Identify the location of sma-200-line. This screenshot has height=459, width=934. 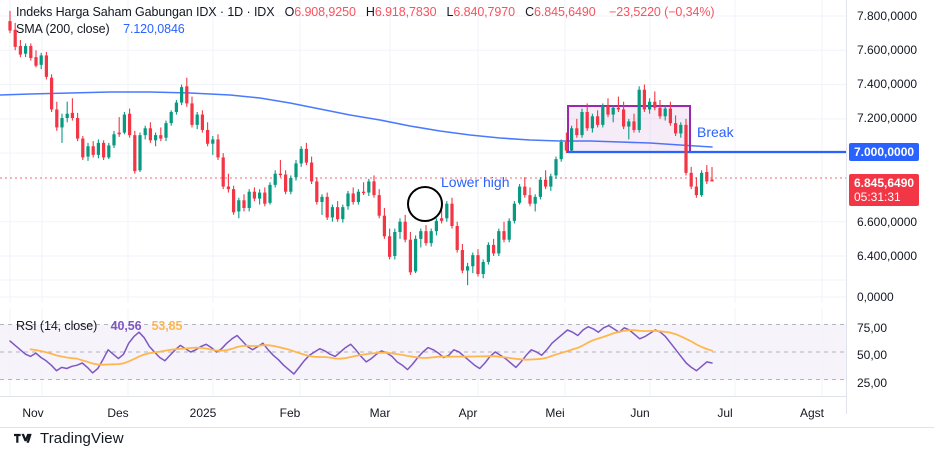
(356, 119).